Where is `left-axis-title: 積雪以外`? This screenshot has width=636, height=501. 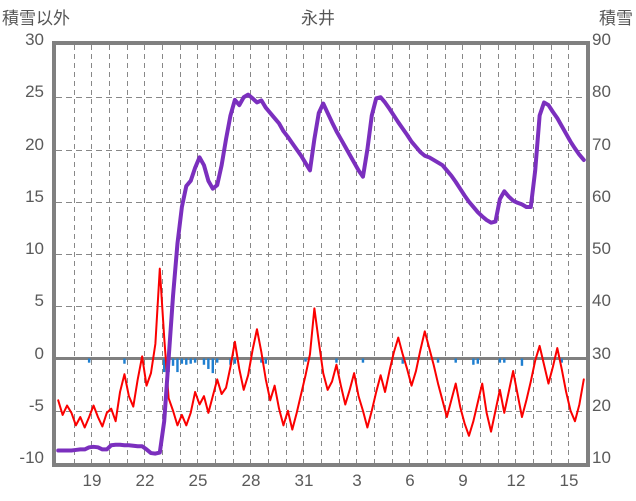 left-axis-title: 積雪以外 is located at coordinates (36, 18).